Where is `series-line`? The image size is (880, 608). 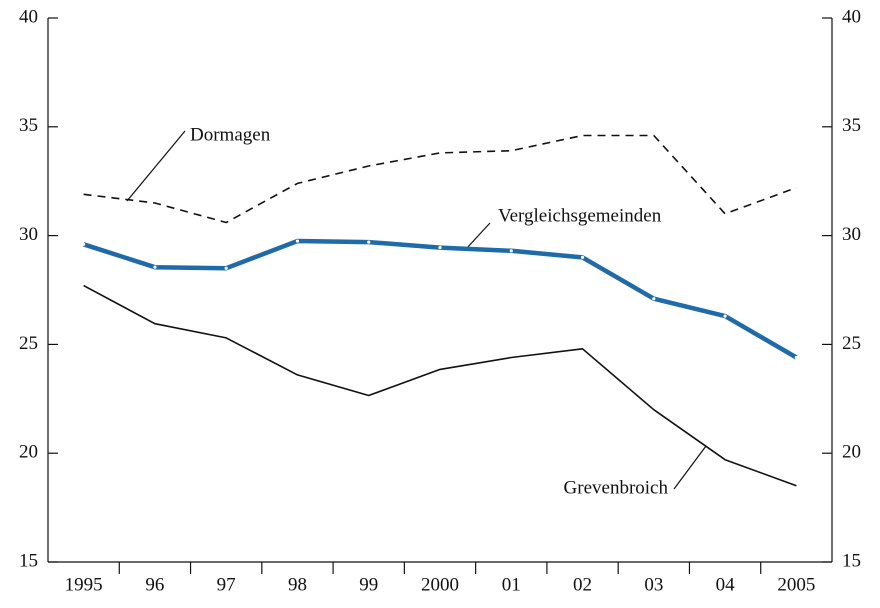 series-line is located at coordinates (440, 179).